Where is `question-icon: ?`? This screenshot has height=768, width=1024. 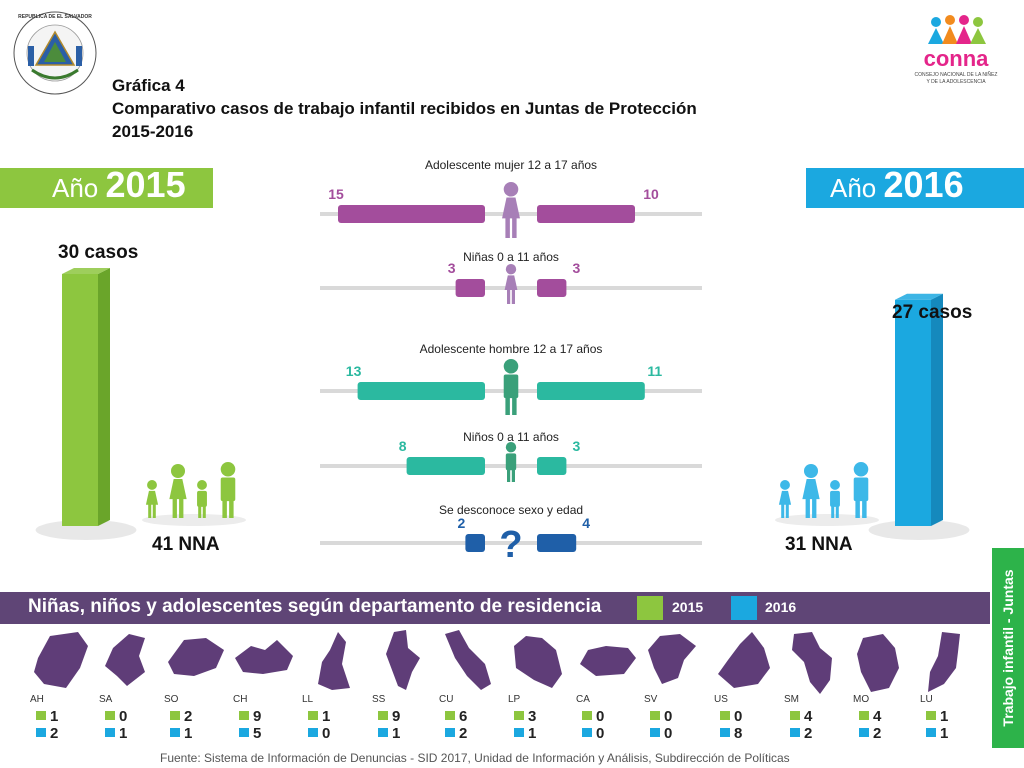
question-icon: ? is located at coordinates (510, 545).